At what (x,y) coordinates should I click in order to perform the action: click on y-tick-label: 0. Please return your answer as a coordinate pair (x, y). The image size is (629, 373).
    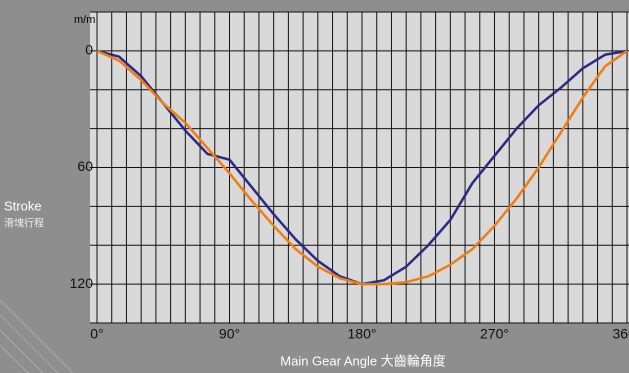
    Looking at the image, I should click on (89, 50).